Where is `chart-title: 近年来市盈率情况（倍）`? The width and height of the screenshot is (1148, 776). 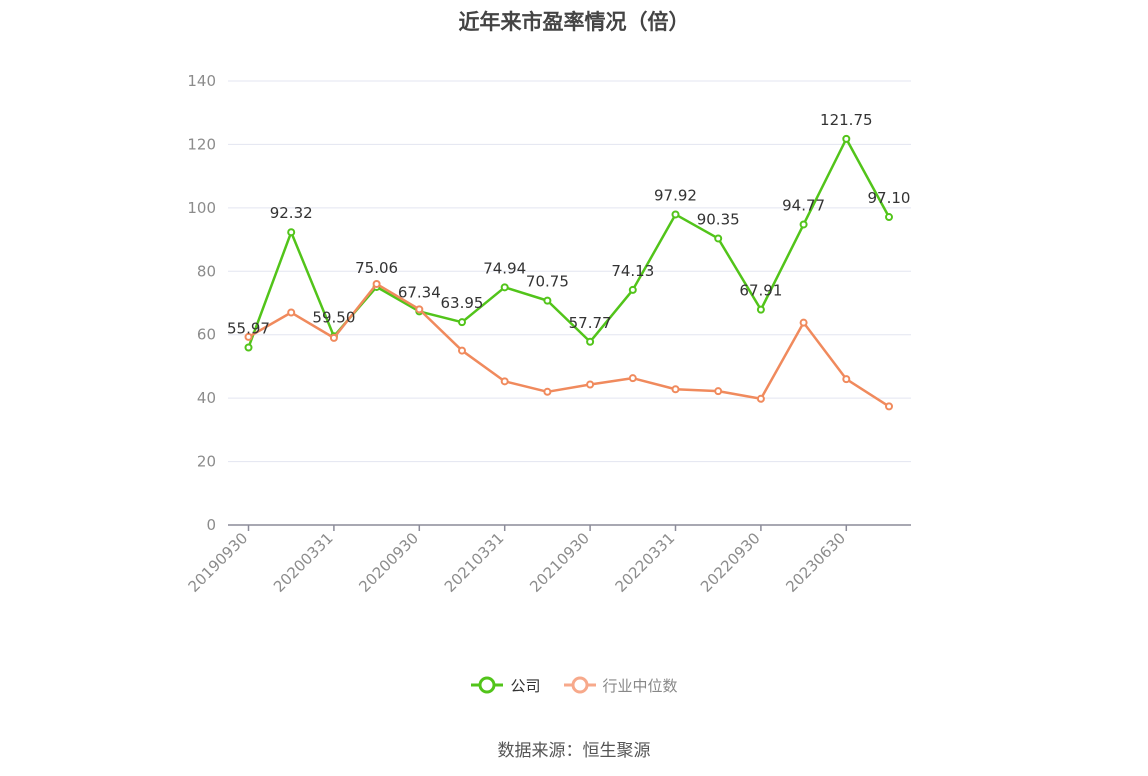 chart-title: 近年来市盈率情况（倍） is located at coordinates (574, 22).